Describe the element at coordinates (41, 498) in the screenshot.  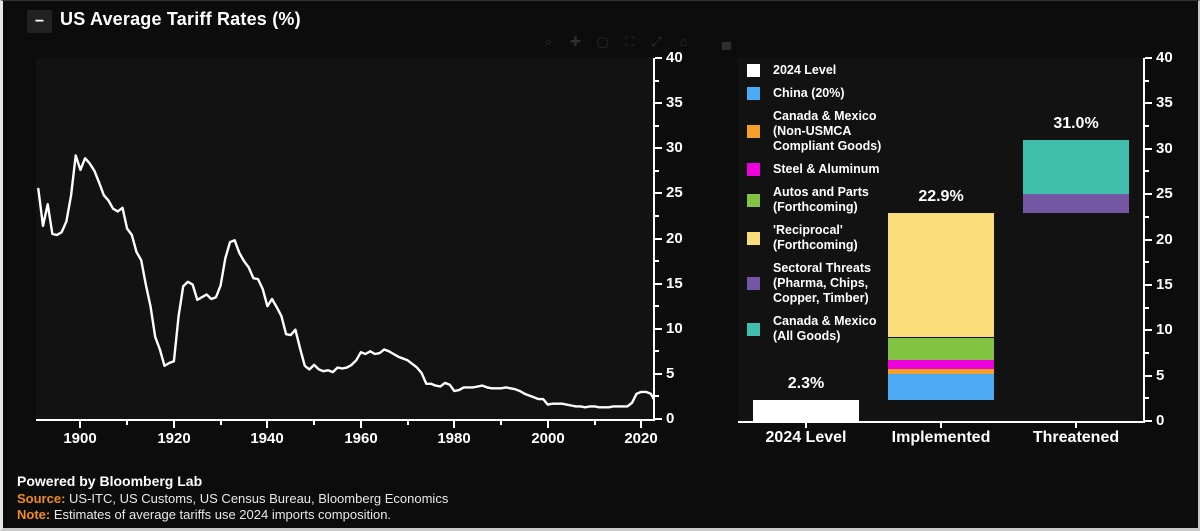
I see `source-label: Source:` at that location.